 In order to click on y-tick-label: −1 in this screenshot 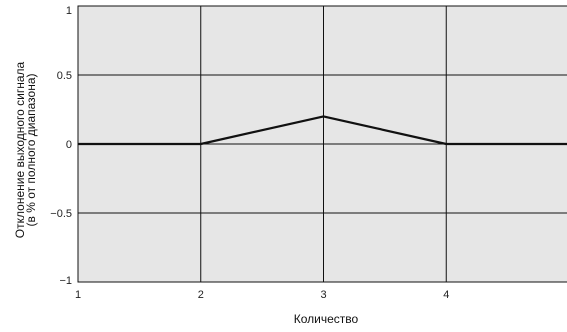, I will do `click(65, 281)`.